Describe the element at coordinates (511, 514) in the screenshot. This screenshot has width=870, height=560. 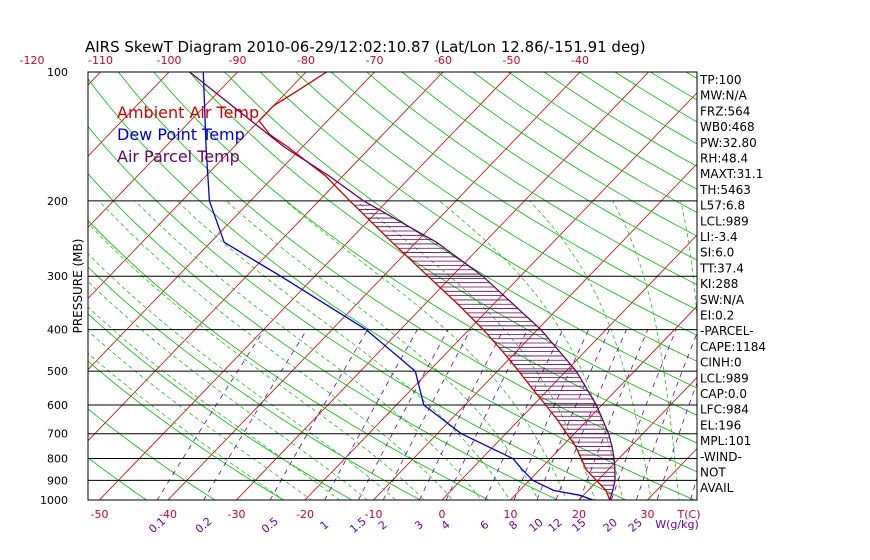
I see `bottom-temp-tick-label: 10` at that location.